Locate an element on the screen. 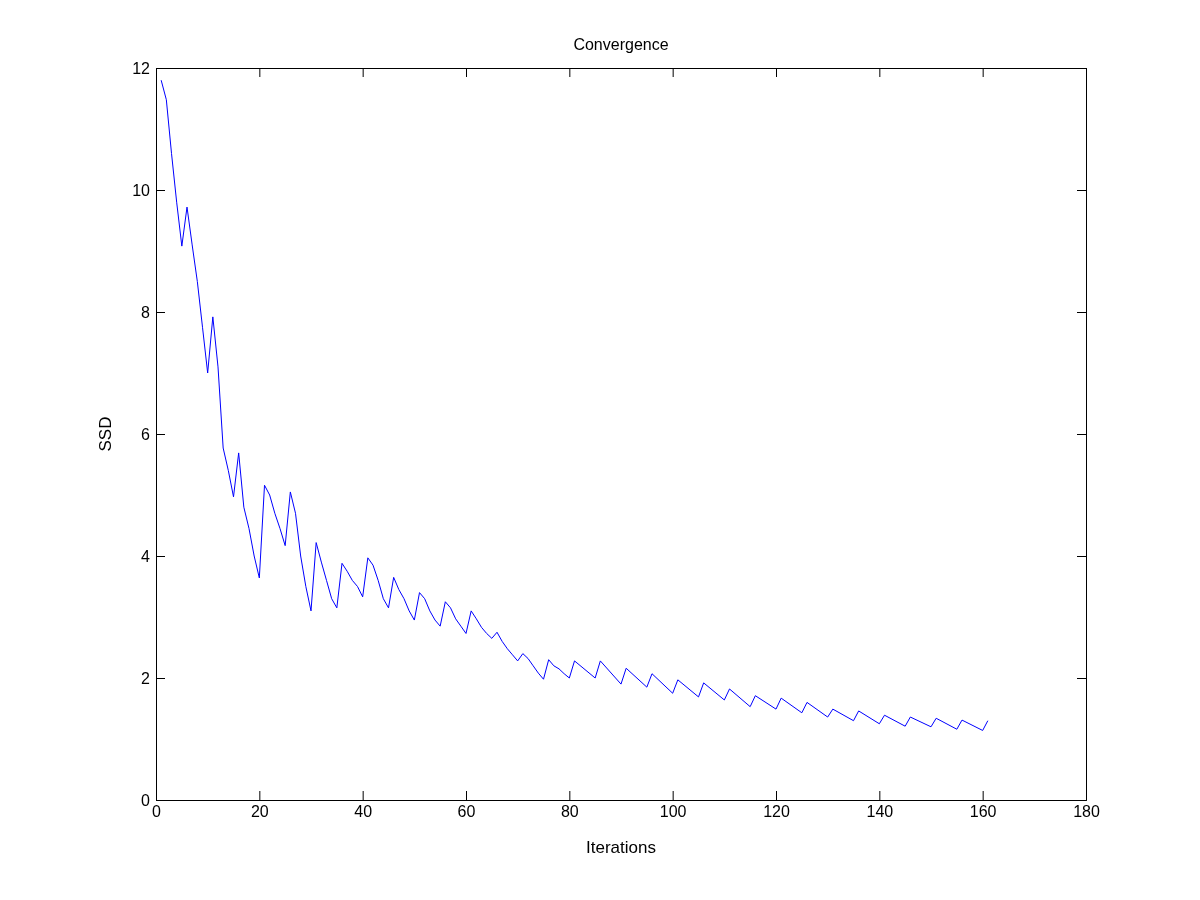  x-tick-label: 180 is located at coordinates (1086, 812).